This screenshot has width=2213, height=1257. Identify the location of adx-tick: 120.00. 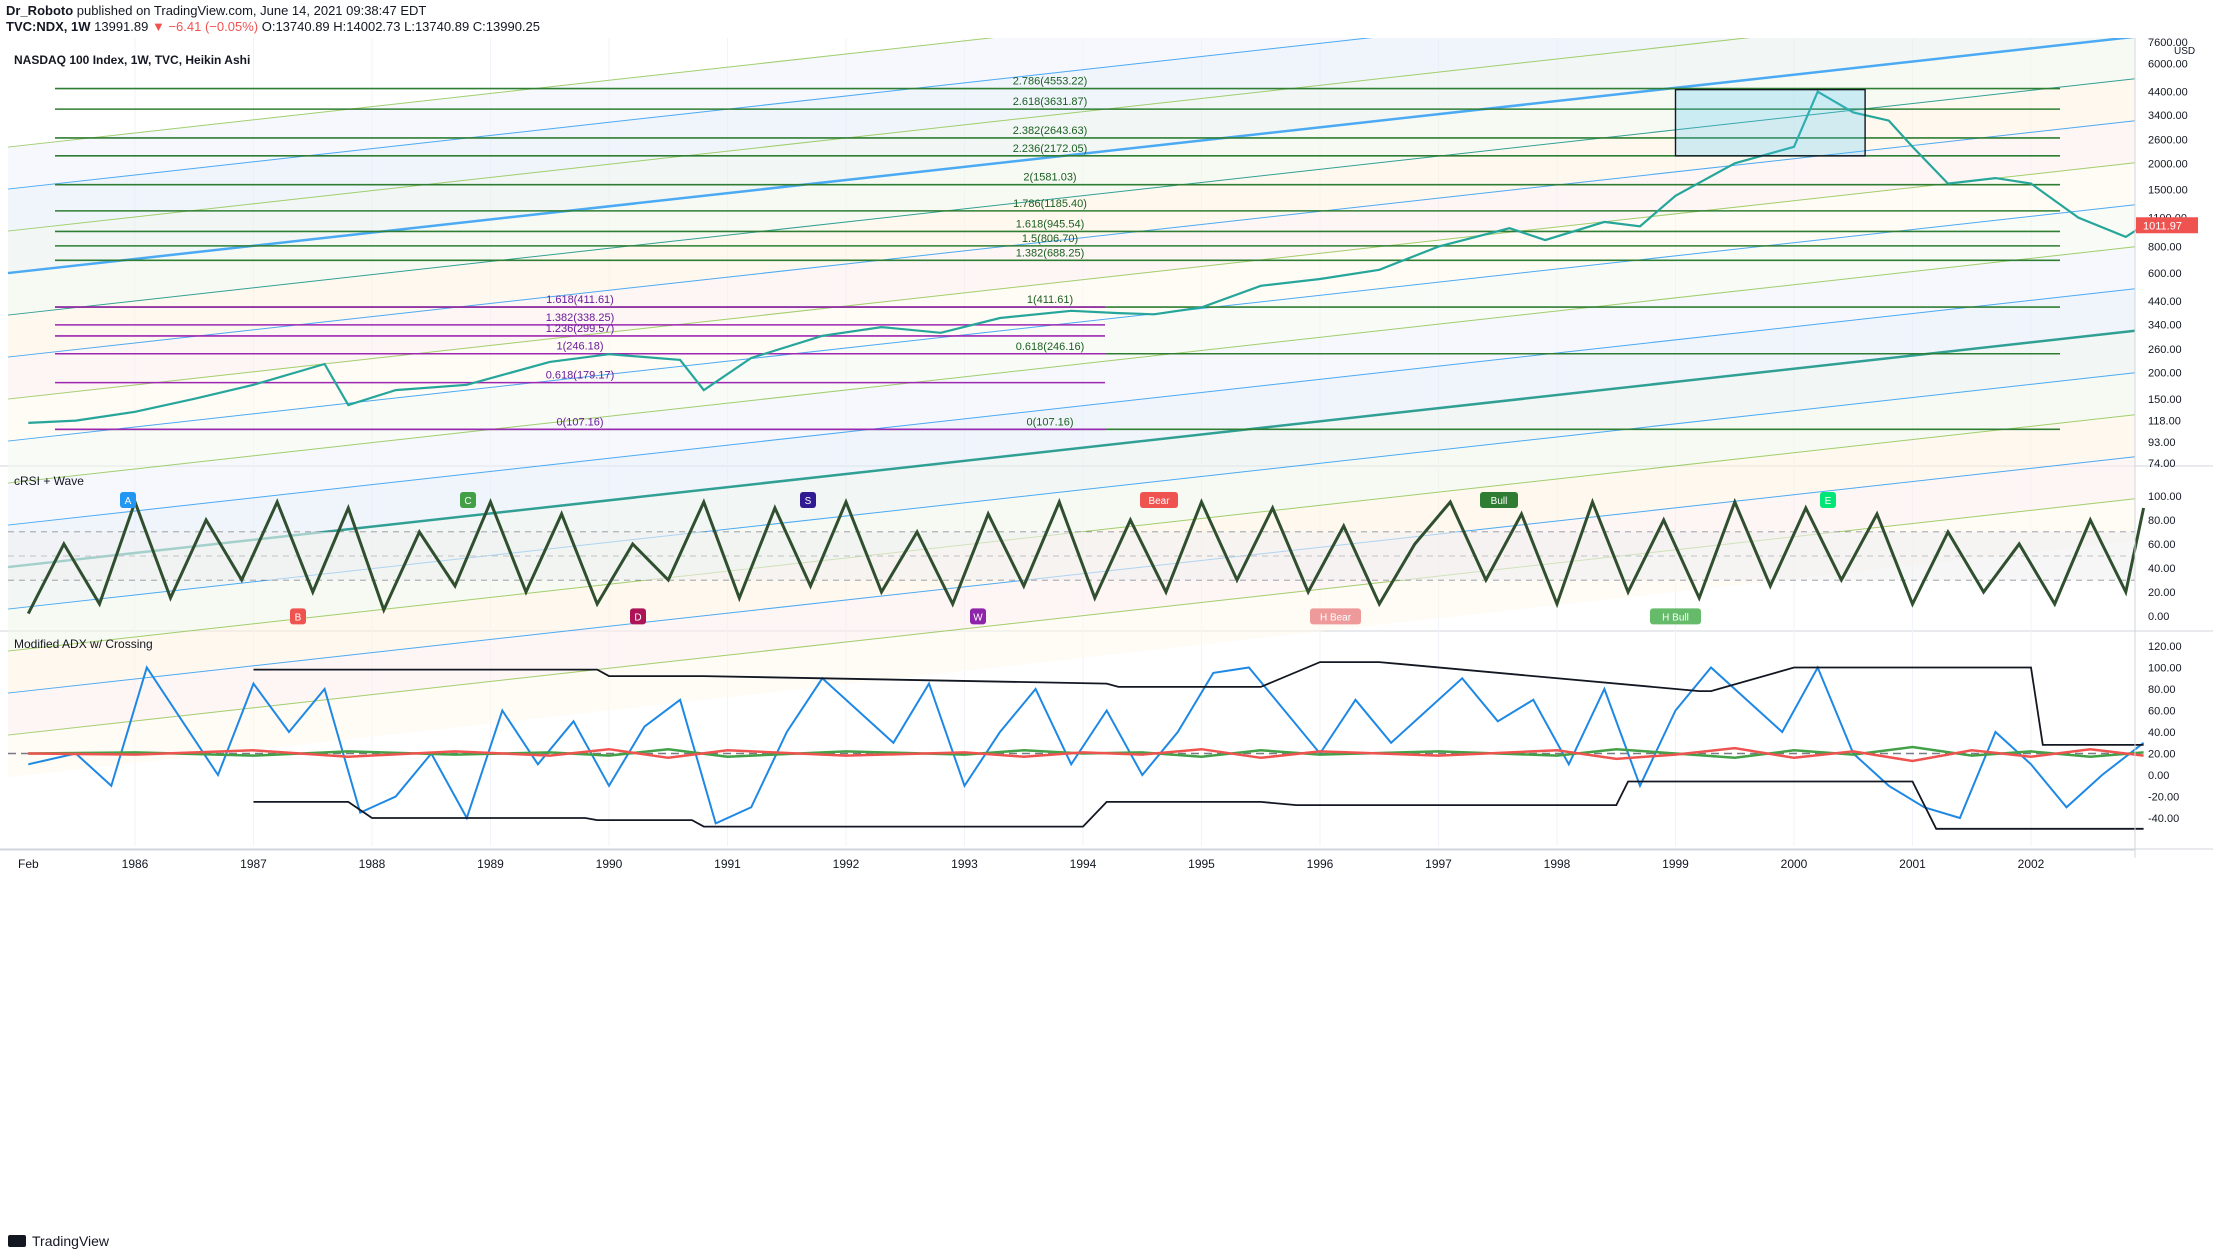
(2165, 647).